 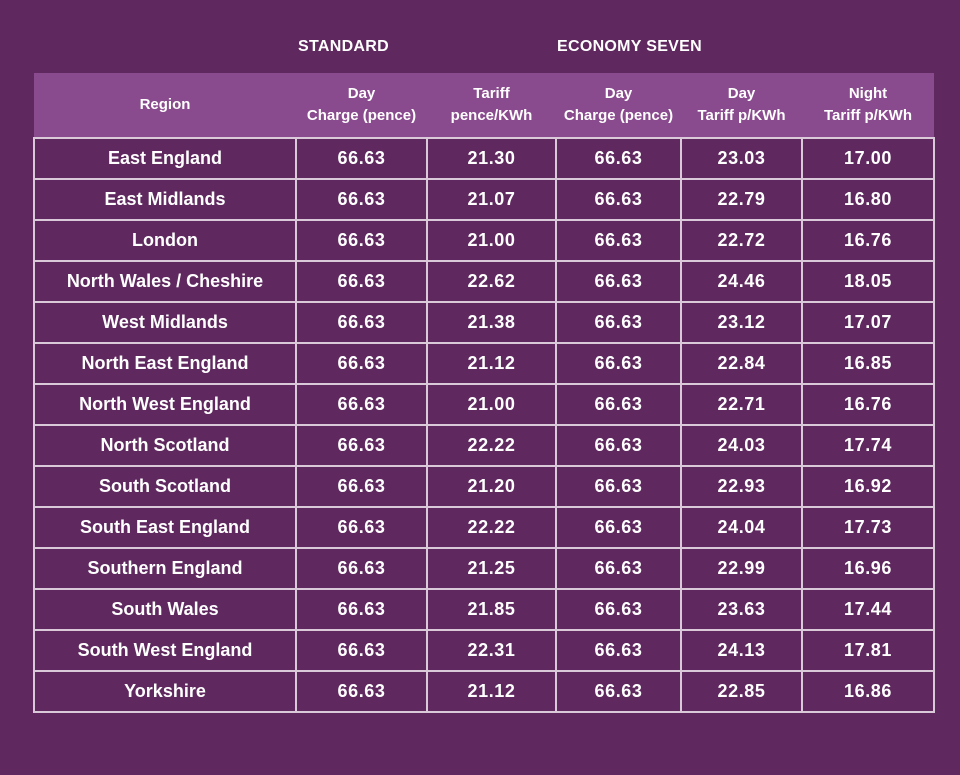 What do you see at coordinates (491, 322) in the screenshot?
I see `std-tariff-cell: 21.38` at bounding box center [491, 322].